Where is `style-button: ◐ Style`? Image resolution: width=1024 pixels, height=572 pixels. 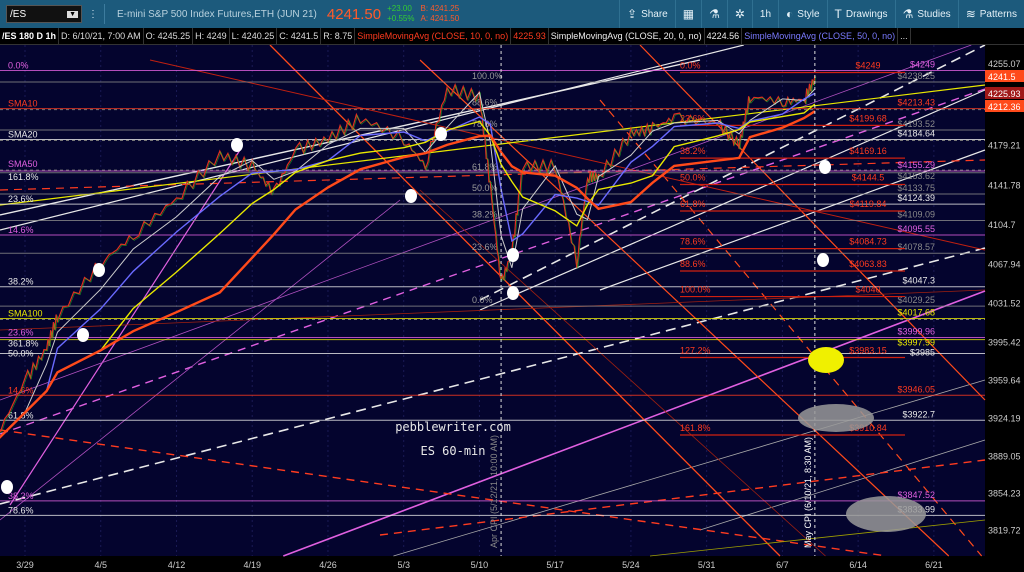 style-button: ◐ Style is located at coordinates (802, 14).